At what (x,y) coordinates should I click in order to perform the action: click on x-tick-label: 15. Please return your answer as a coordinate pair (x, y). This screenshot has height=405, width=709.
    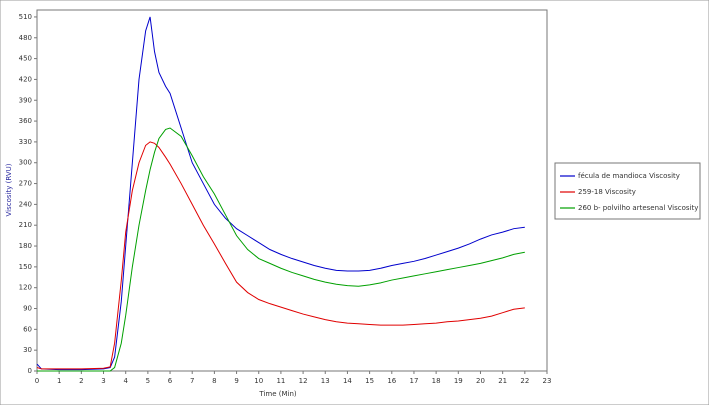
    Looking at the image, I should click on (369, 381).